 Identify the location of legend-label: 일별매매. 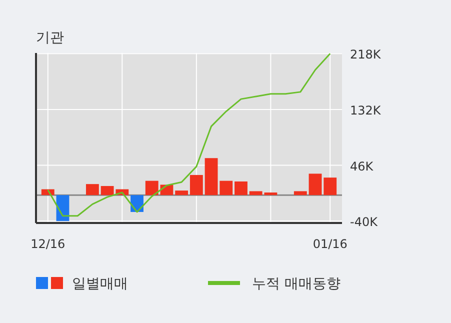
(100, 284).